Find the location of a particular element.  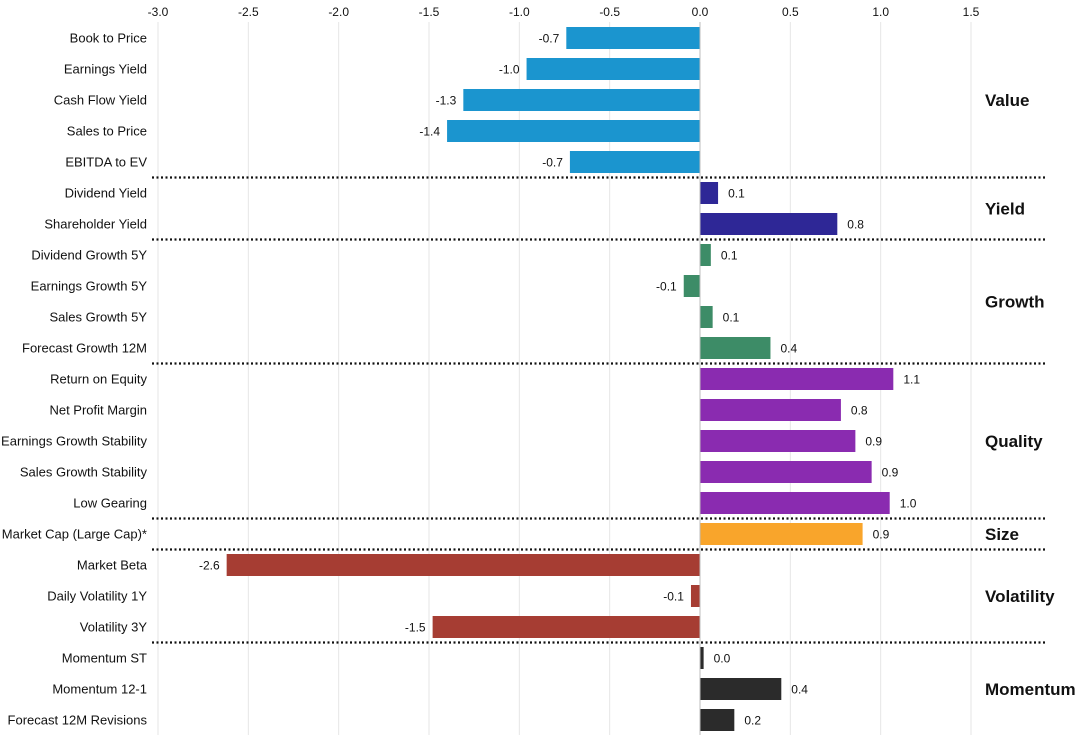

value-label: -2.6 is located at coordinates (209, 566).